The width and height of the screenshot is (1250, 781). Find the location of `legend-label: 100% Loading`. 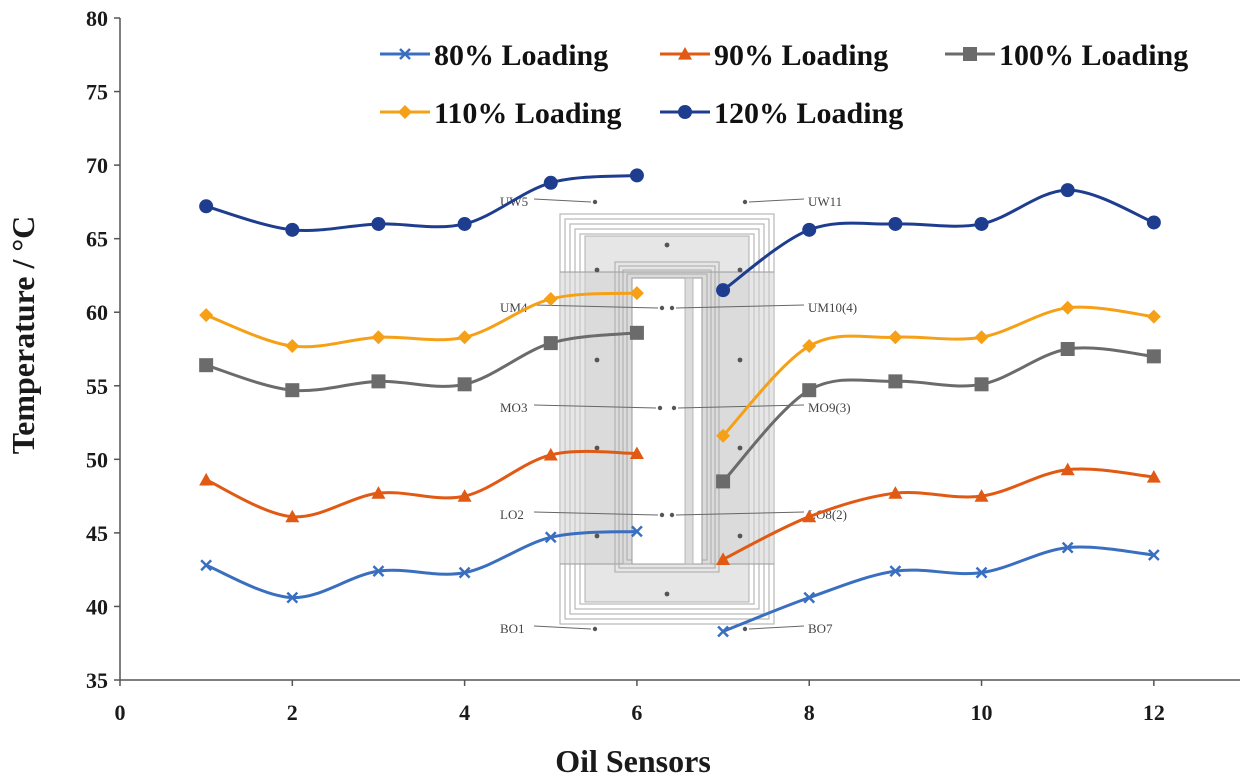

legend-label: 100% Loading is located at coordinates (1093, 55).